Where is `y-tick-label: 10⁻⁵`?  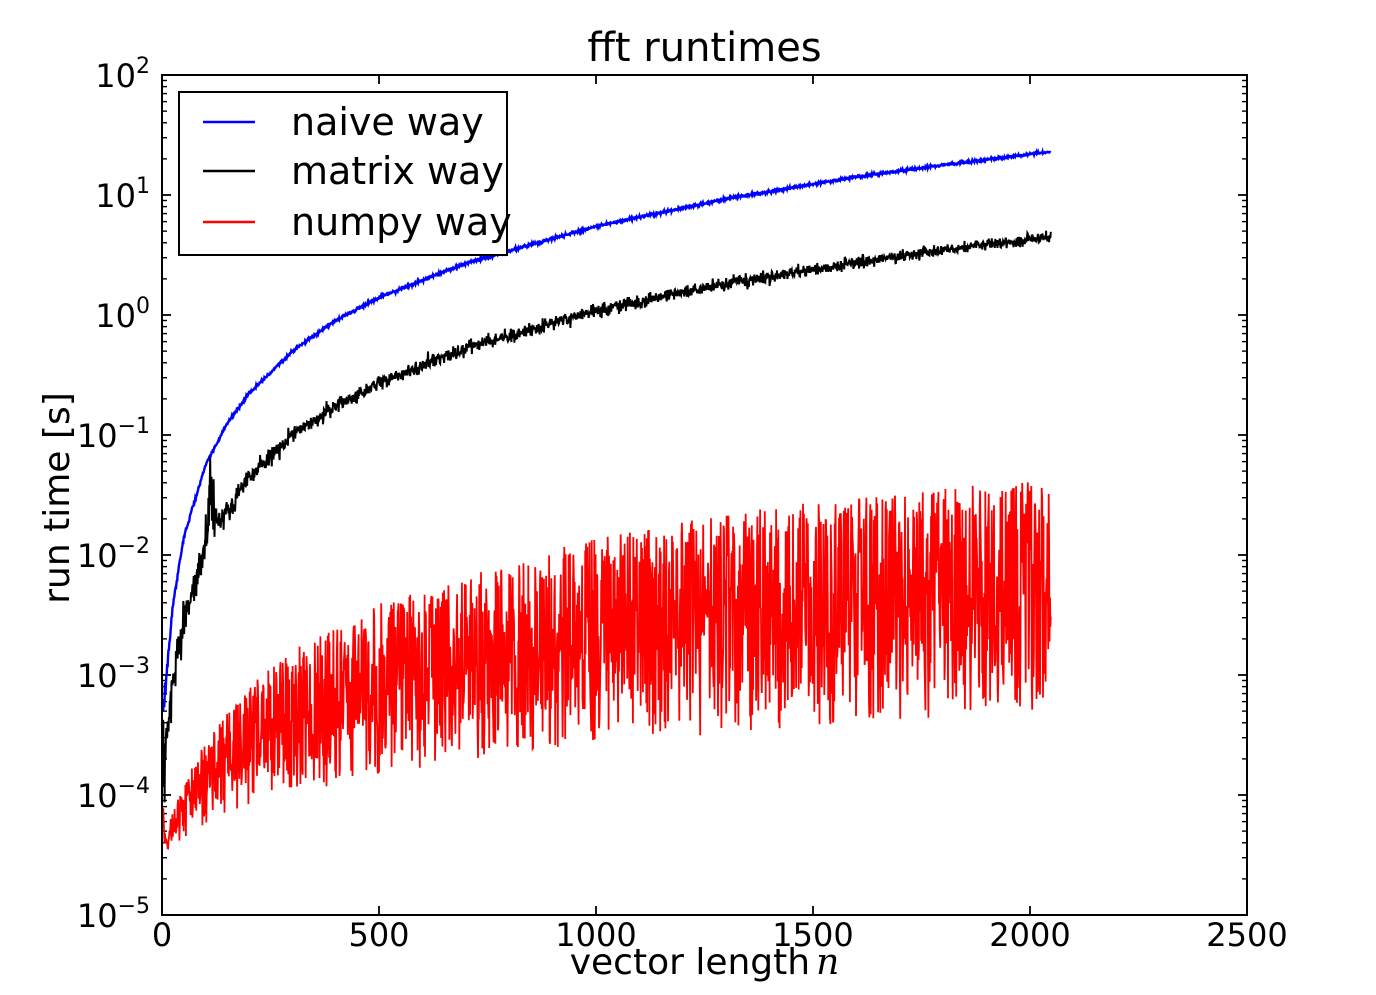 y-tick-label: 10⁻⁵ is located at coordinates (113, 914).